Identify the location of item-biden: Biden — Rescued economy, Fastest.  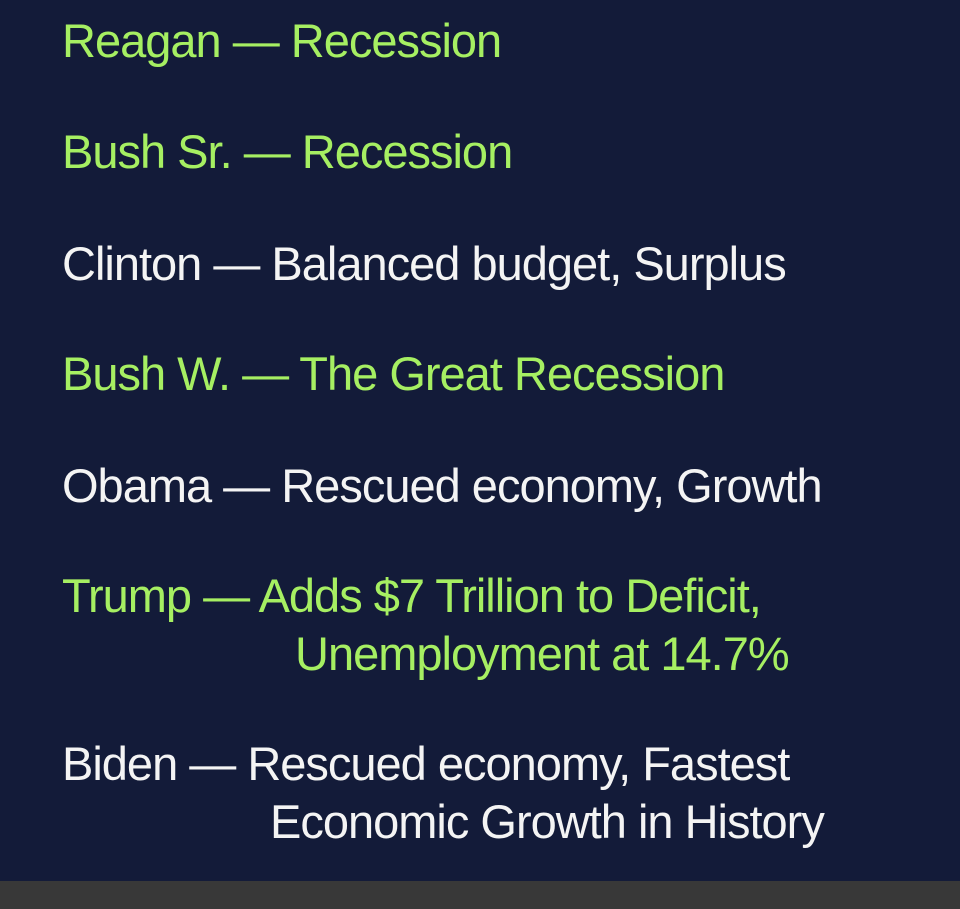
(426, 763).